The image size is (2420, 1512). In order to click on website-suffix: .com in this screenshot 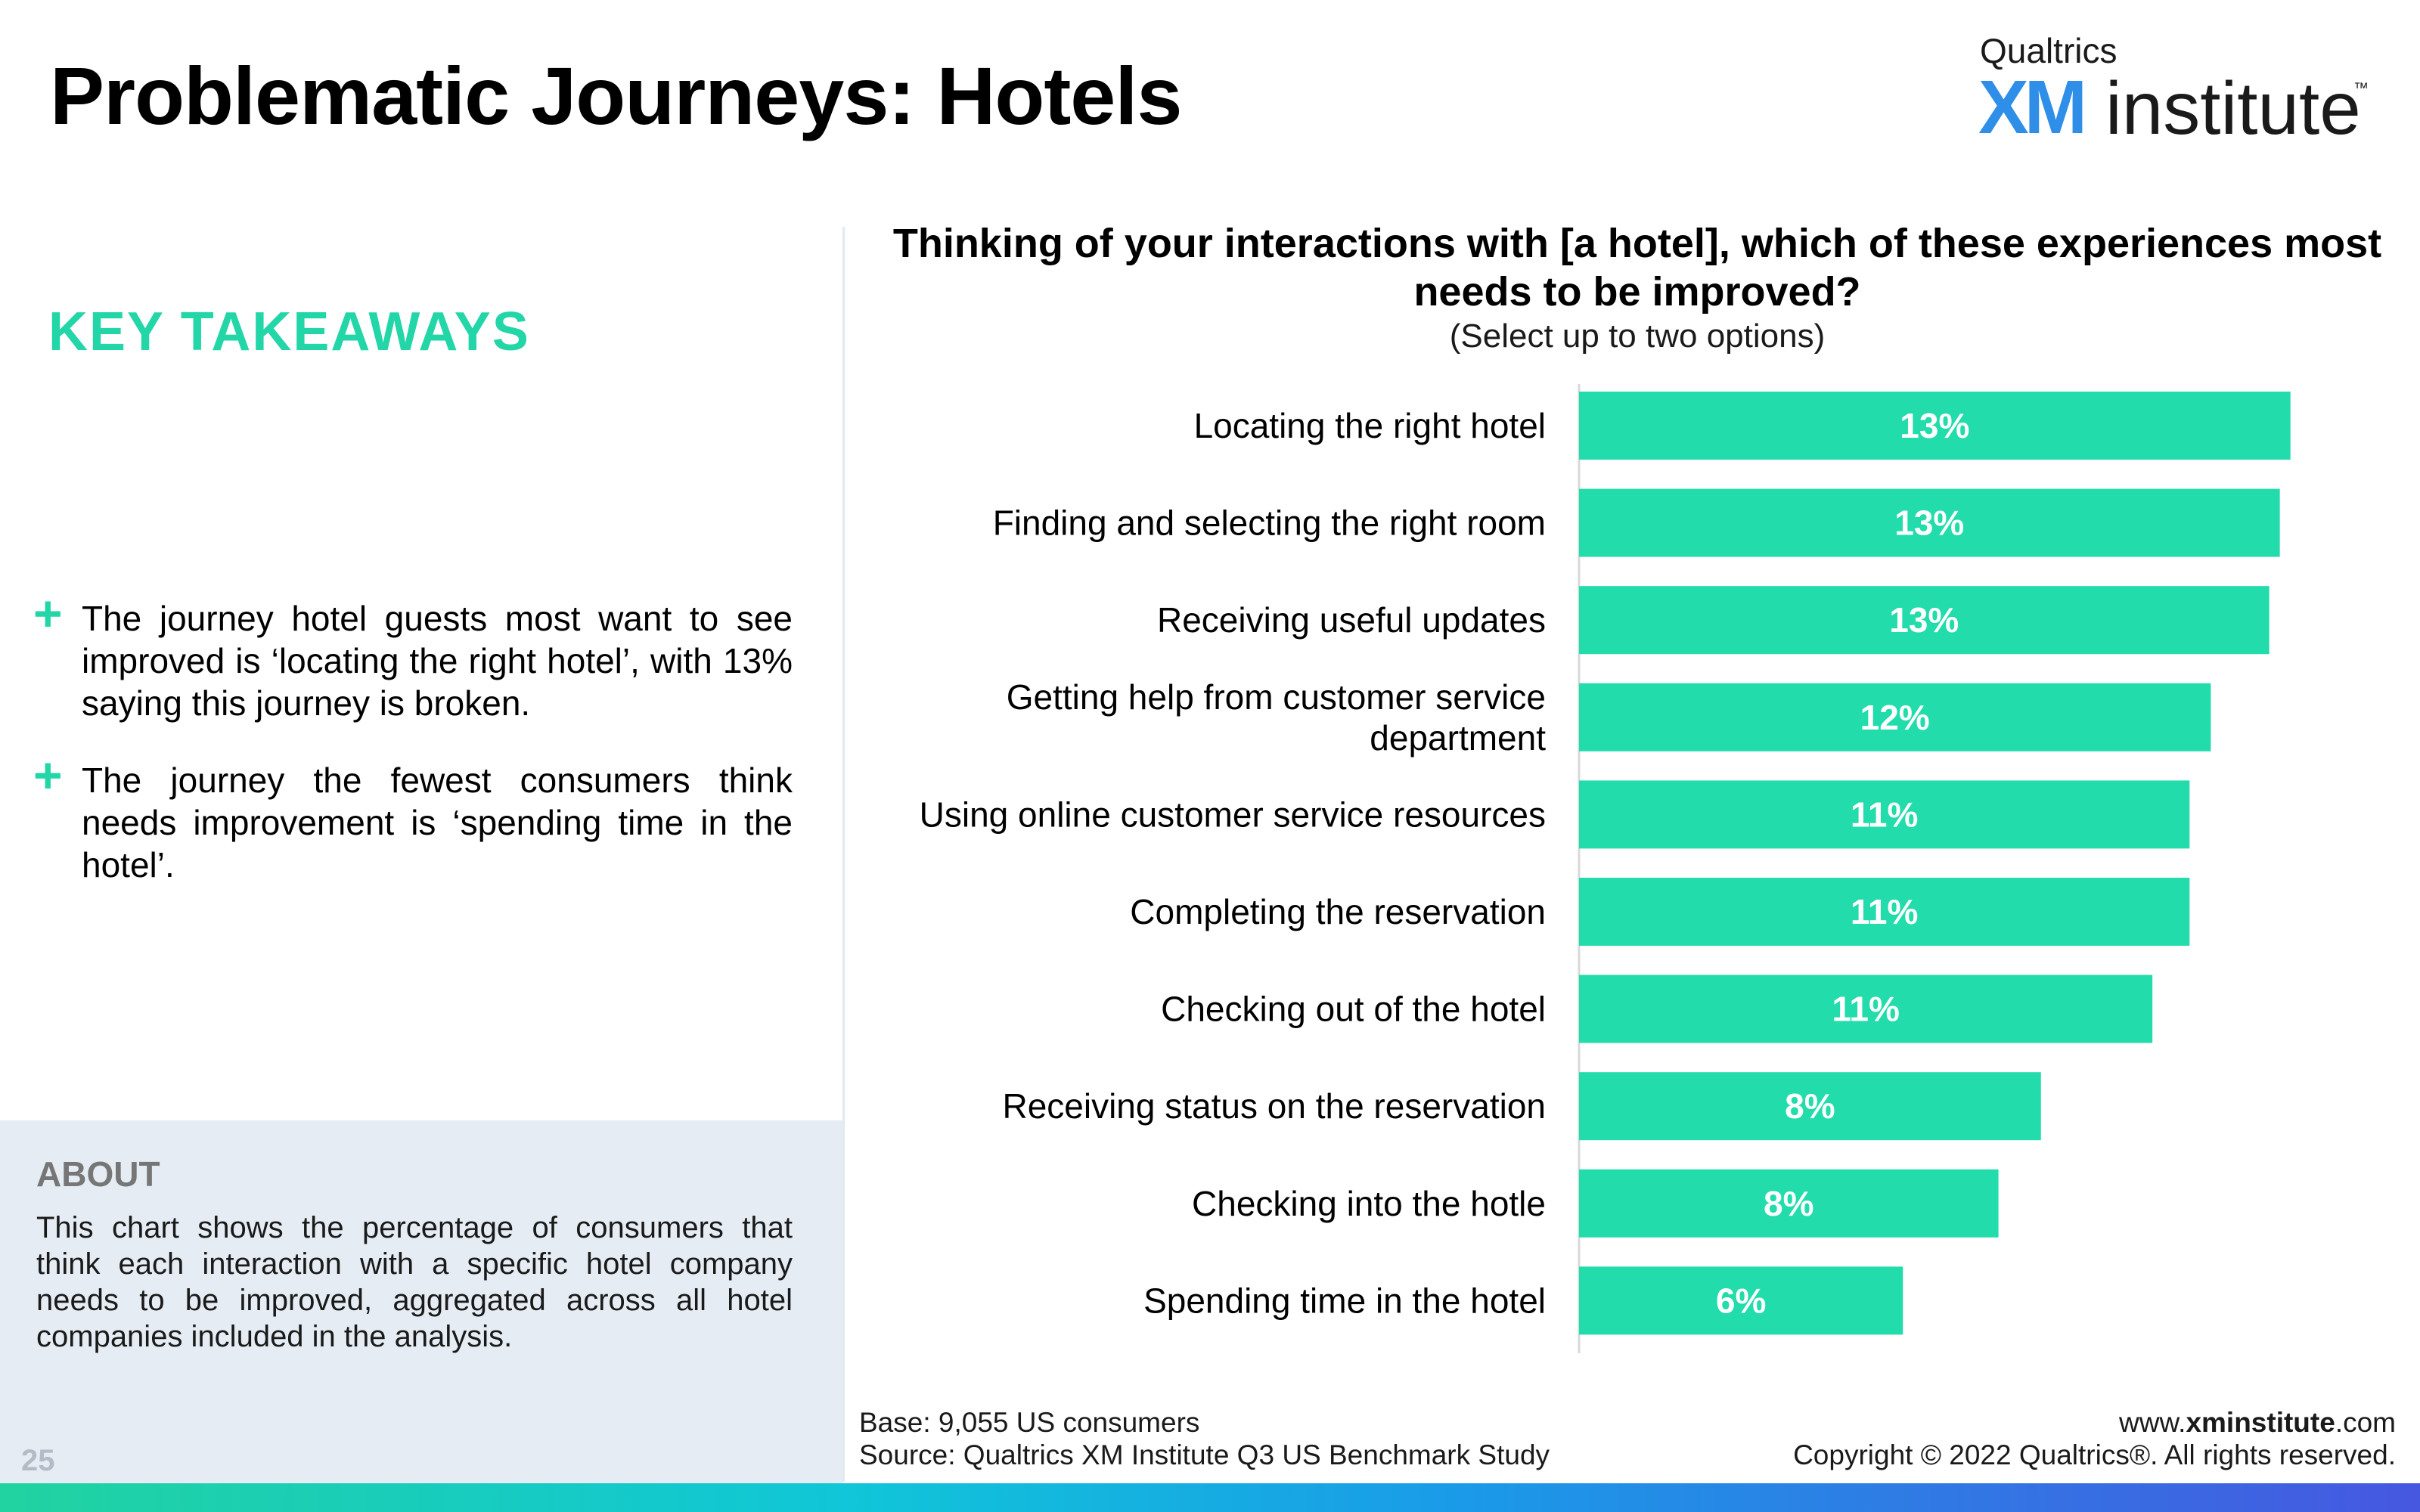, I will do `click(2365, 1423)`.